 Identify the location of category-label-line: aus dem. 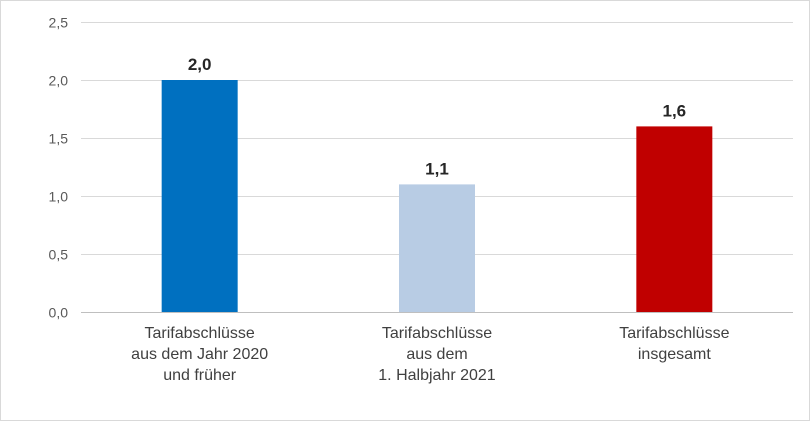
(436, 354).